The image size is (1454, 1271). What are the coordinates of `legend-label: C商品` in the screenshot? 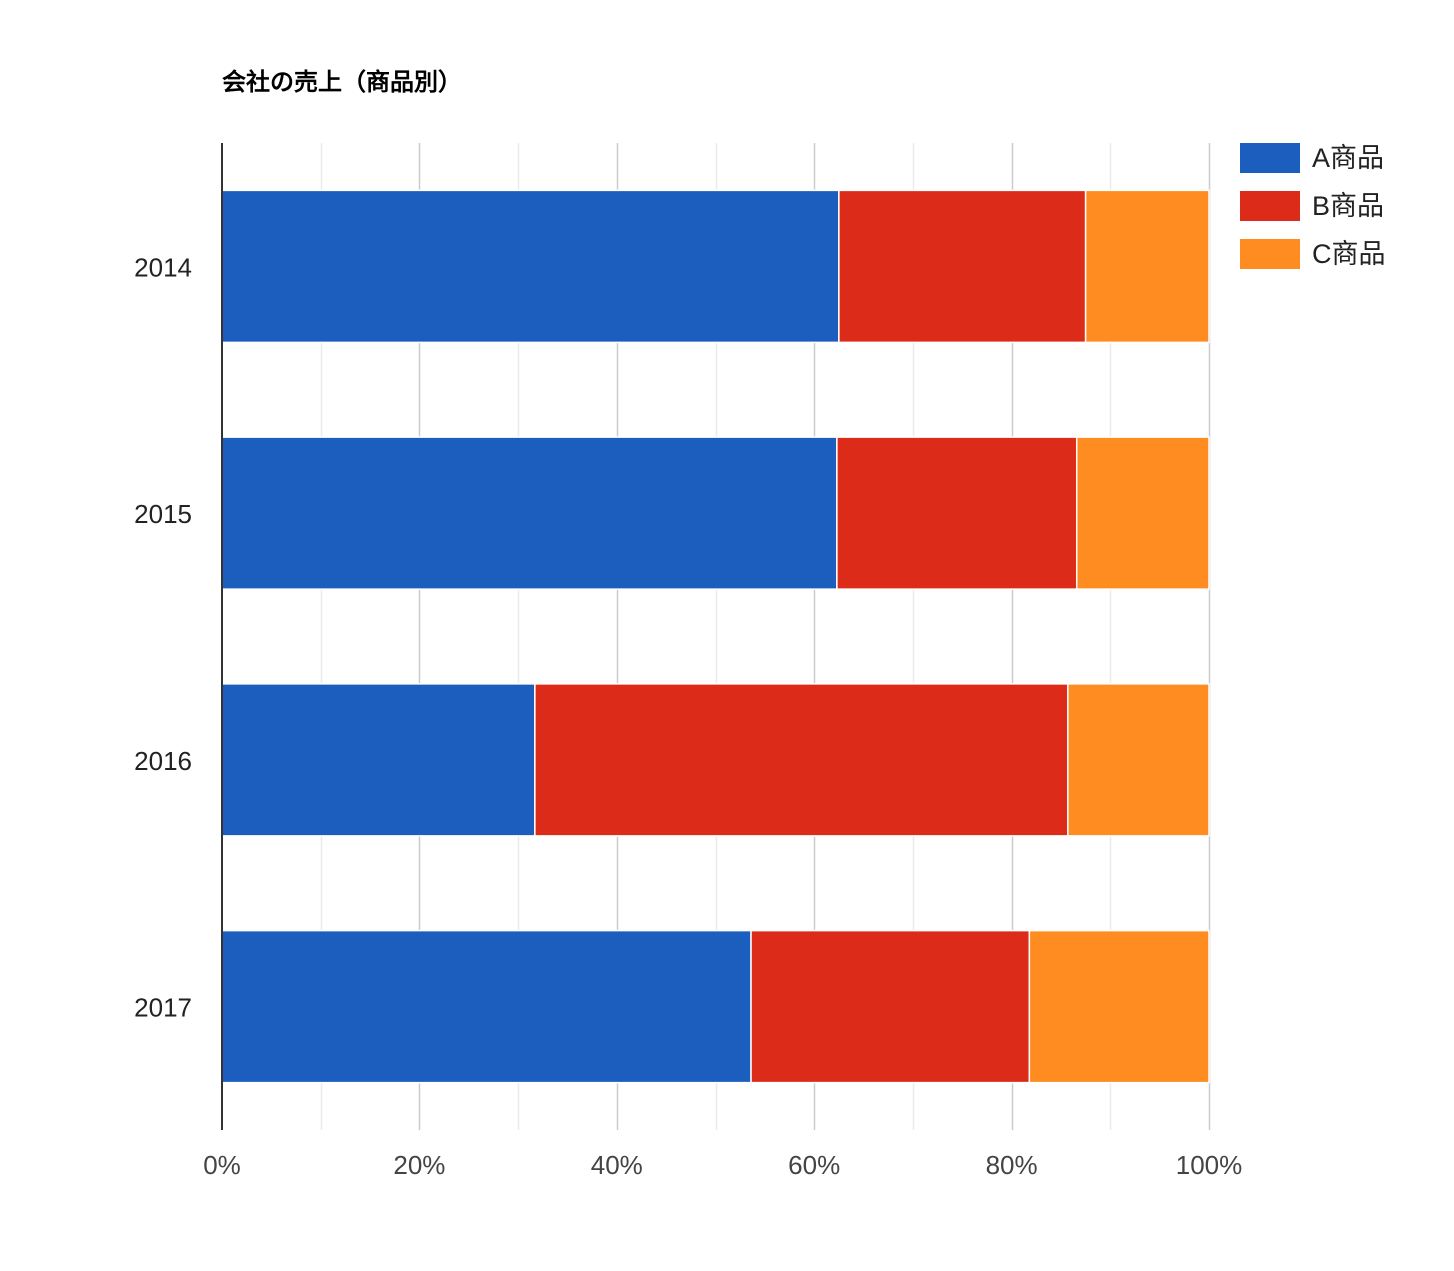 It's located at (1349, 254).